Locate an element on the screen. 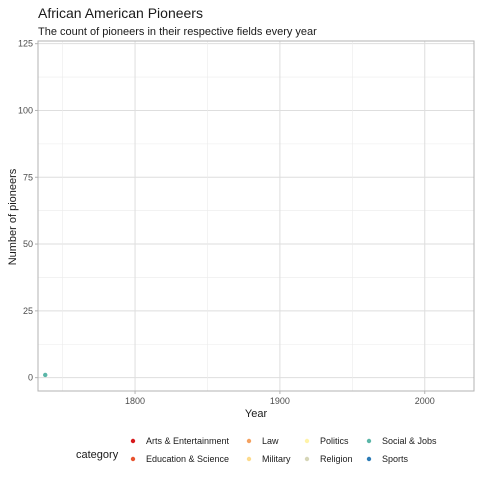 The height and width of the screenshot is (480, 480). legend-item: Sports is located at coordinates (387, 459).